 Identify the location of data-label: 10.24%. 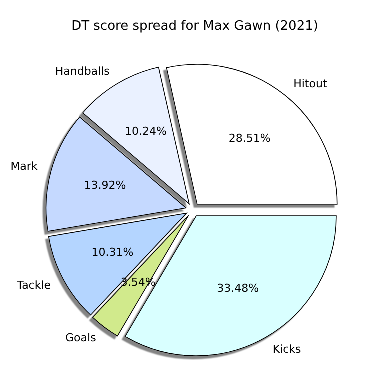
(146, 131).